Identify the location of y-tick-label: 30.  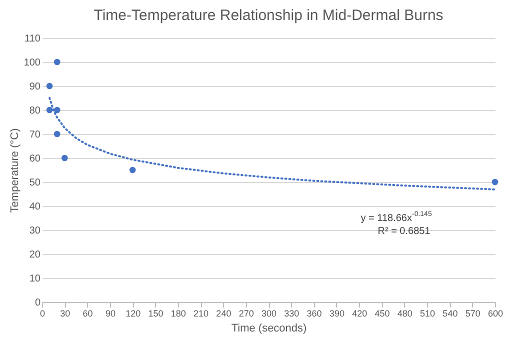
(35, 231).